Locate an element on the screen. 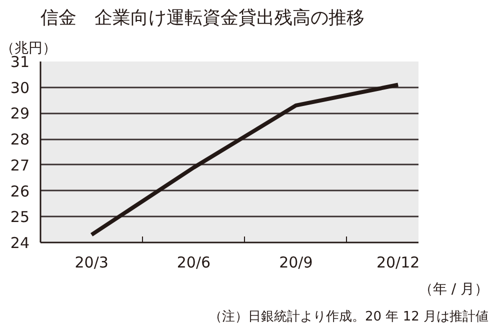 Image resolution: width=500 pixels, height=329 pixels. x-tick-label: 20/3 is located at coordinates (91, 263).